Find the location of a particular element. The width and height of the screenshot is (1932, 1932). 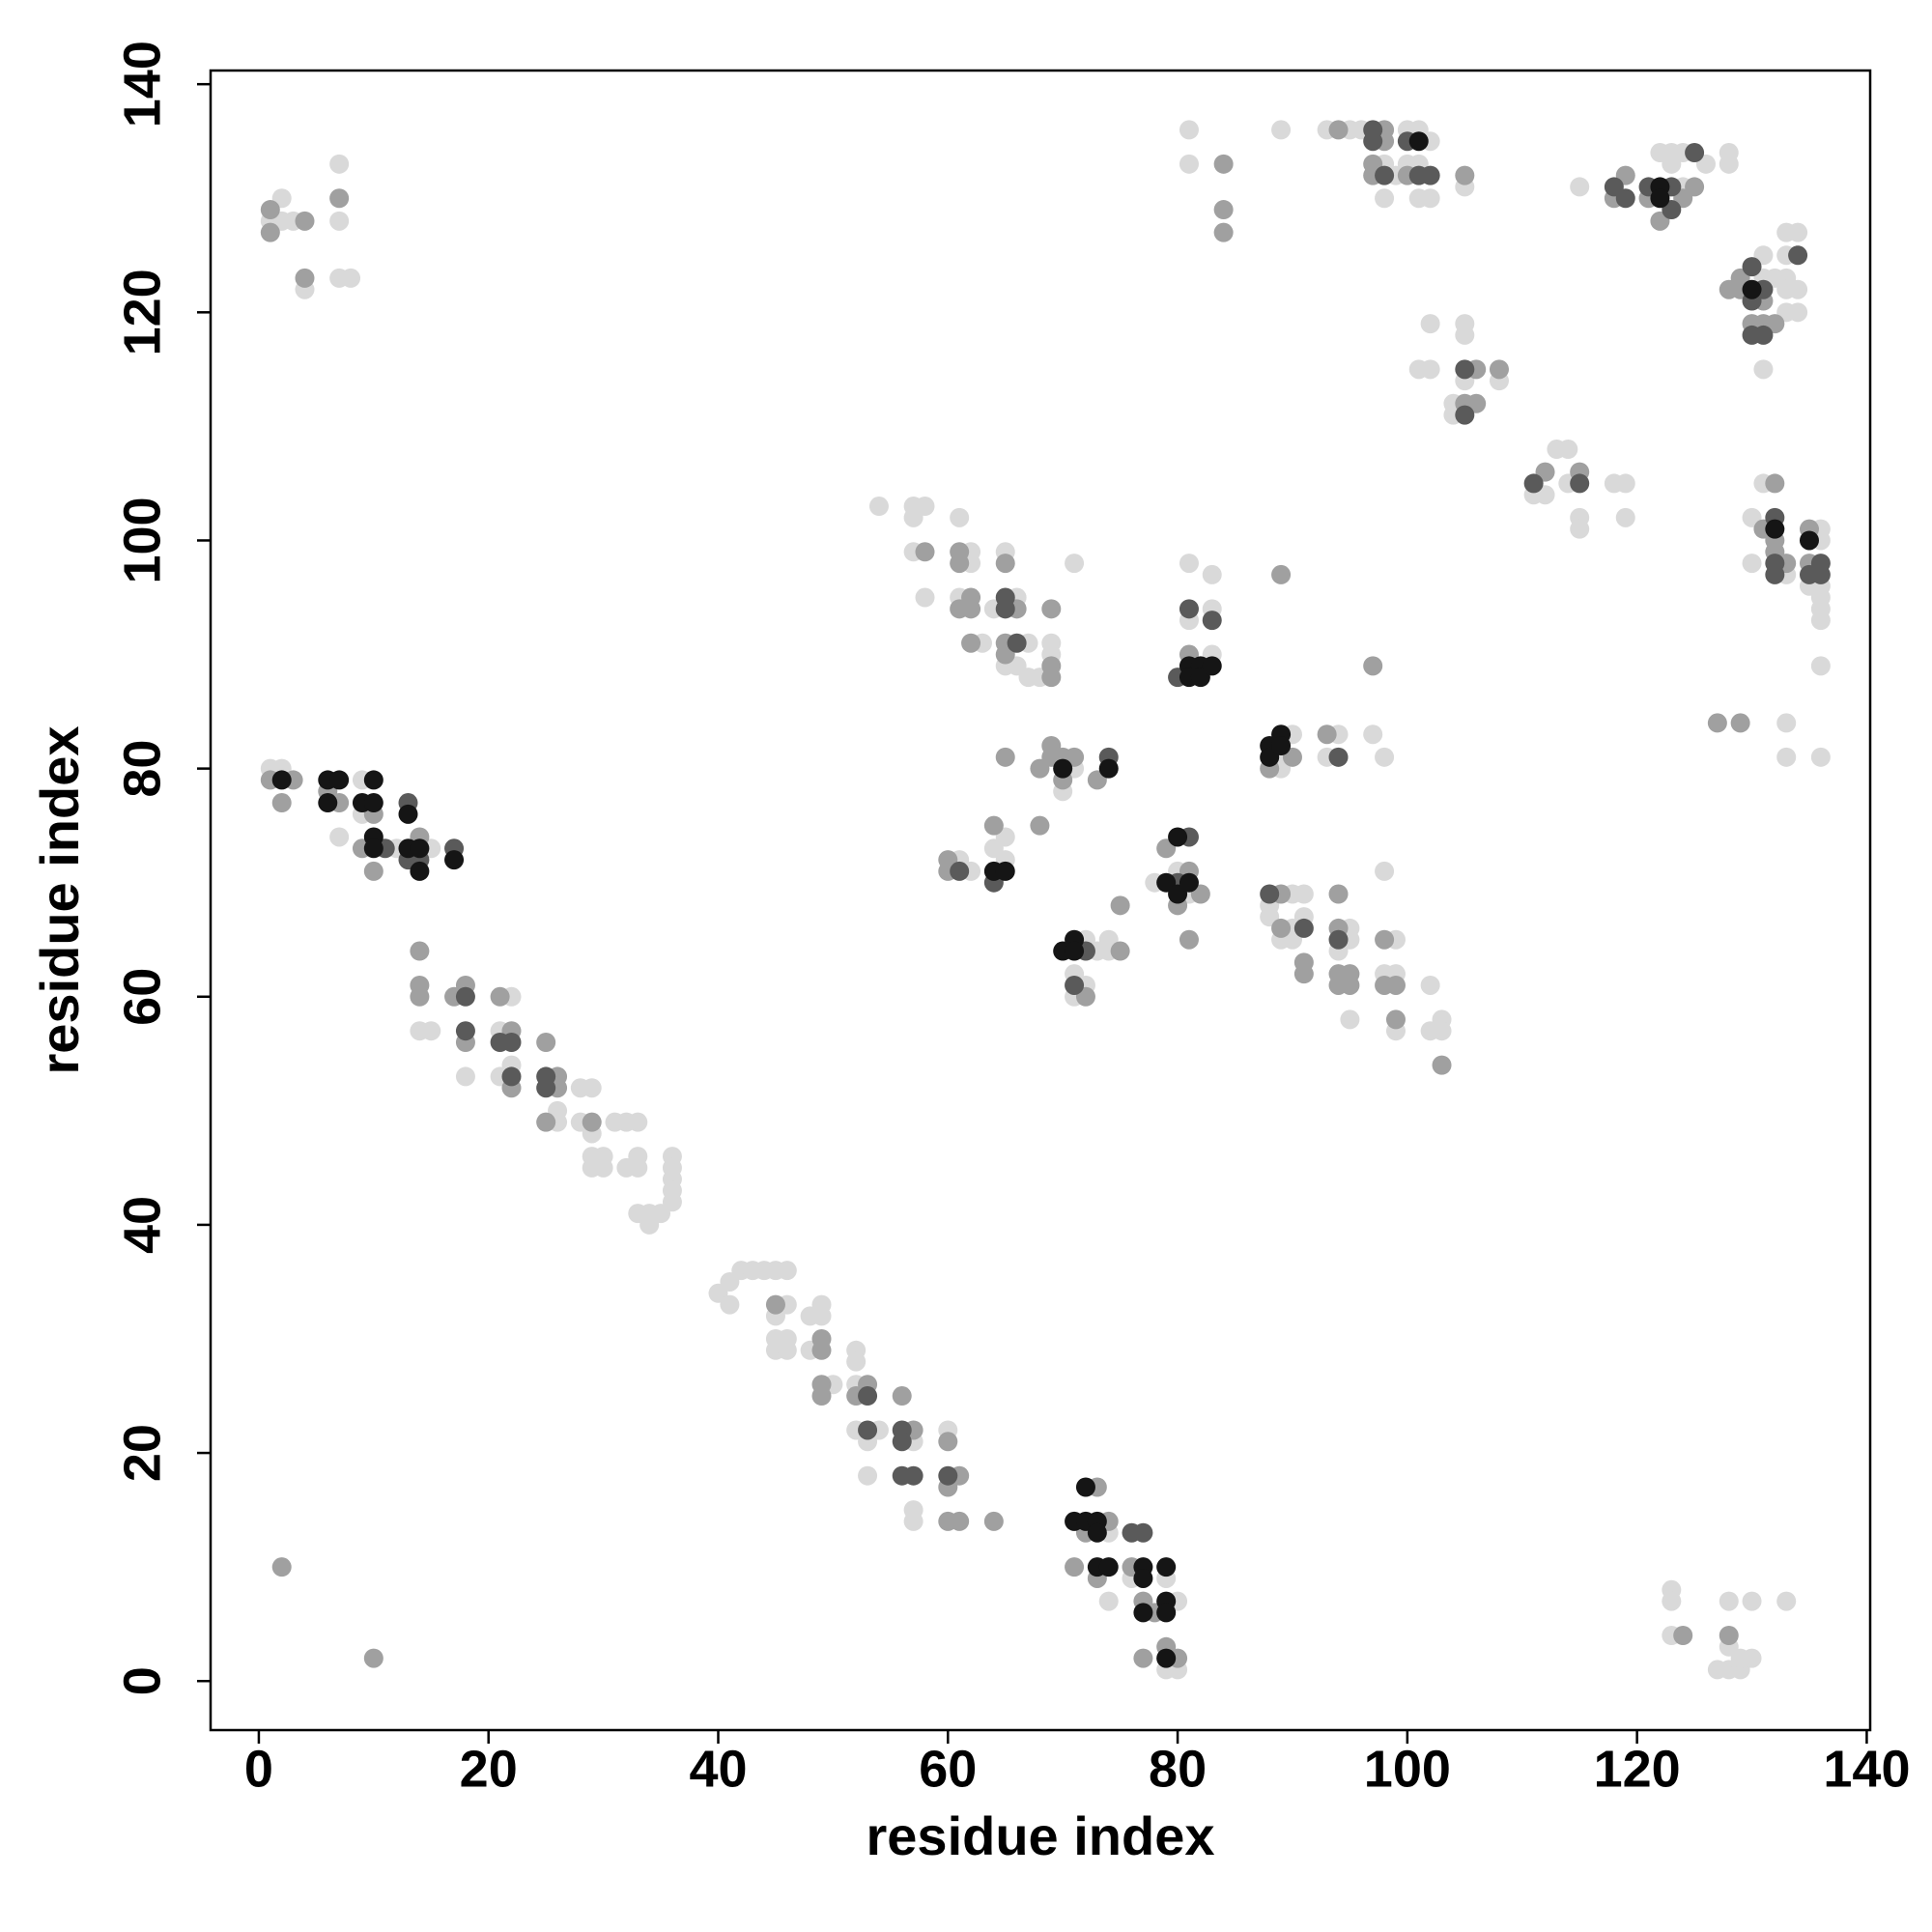

y-tick-label: 20 is located at coordinates (142, 1453).